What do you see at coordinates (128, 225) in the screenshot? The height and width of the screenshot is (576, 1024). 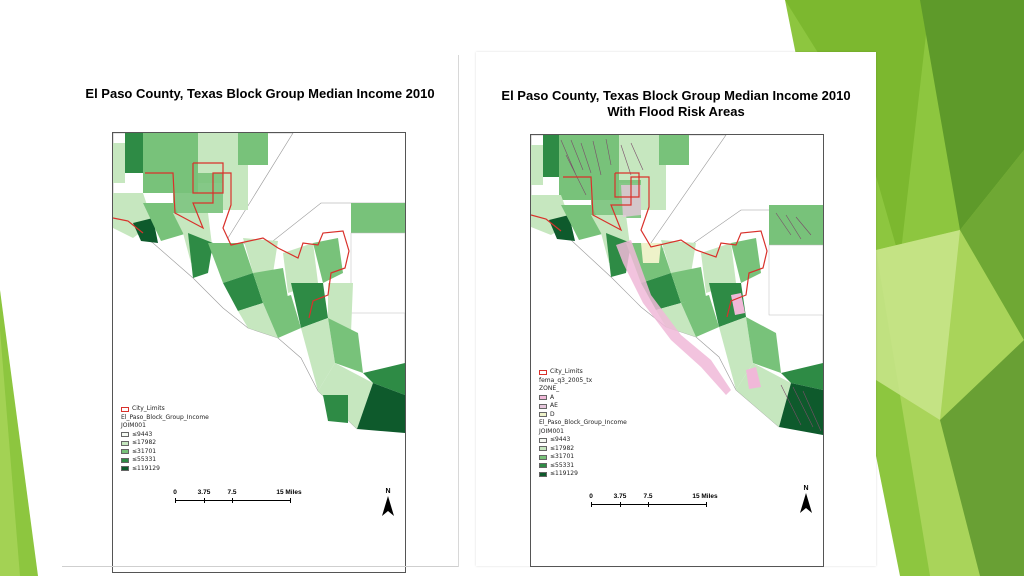 I see `city-limits-line-west` at bounding box center [128, 225].